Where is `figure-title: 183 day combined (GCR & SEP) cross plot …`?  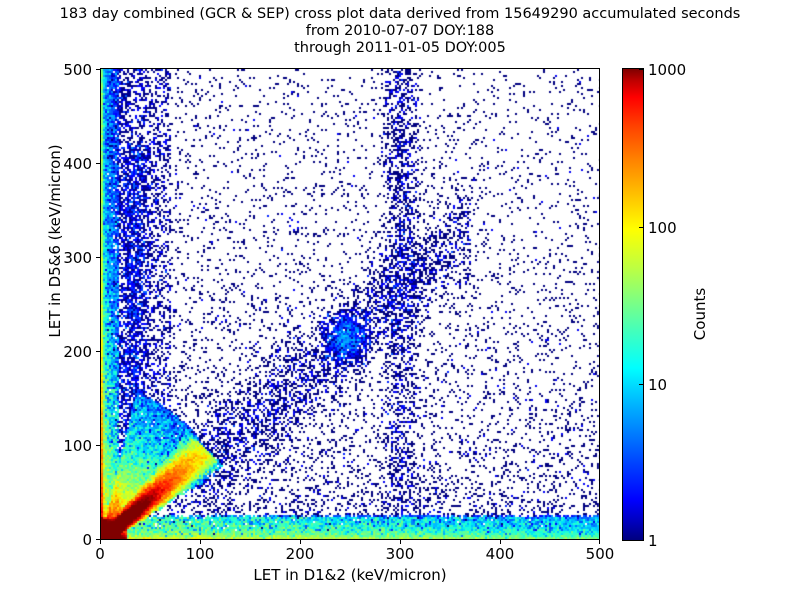
figure-title: 183 day combined (GCR & SEP) cross plot … is located at coordinates (400, 31).